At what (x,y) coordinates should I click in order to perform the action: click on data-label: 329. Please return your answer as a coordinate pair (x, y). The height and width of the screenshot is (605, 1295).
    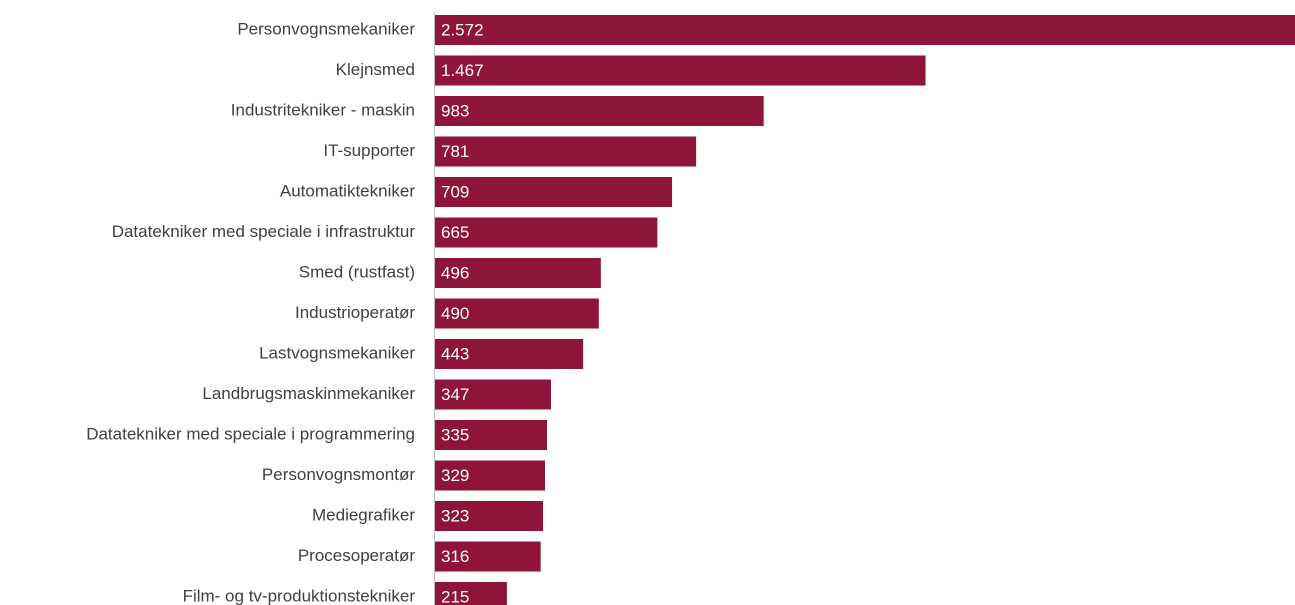
    Looking at the image, I should click on (455, 475).